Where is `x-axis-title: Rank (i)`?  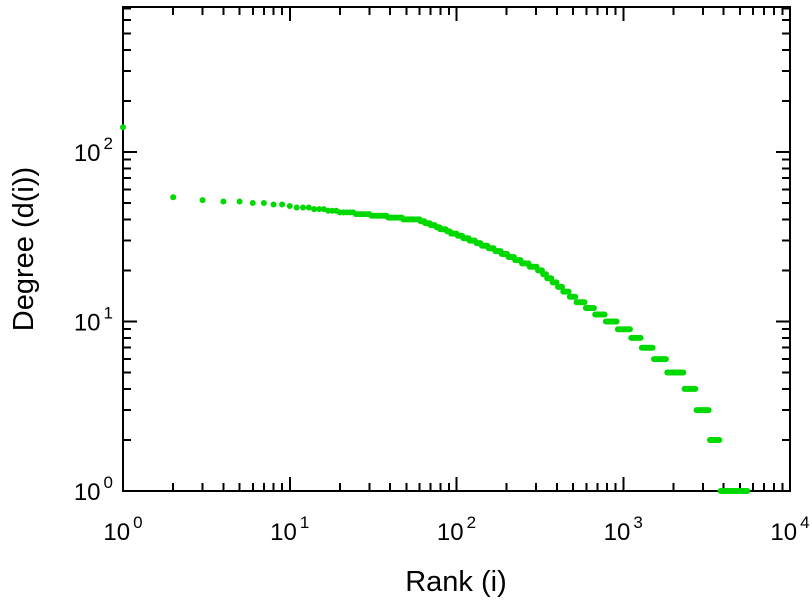 x-axis-title: Rank (i) is located at coordinates (456, 582).